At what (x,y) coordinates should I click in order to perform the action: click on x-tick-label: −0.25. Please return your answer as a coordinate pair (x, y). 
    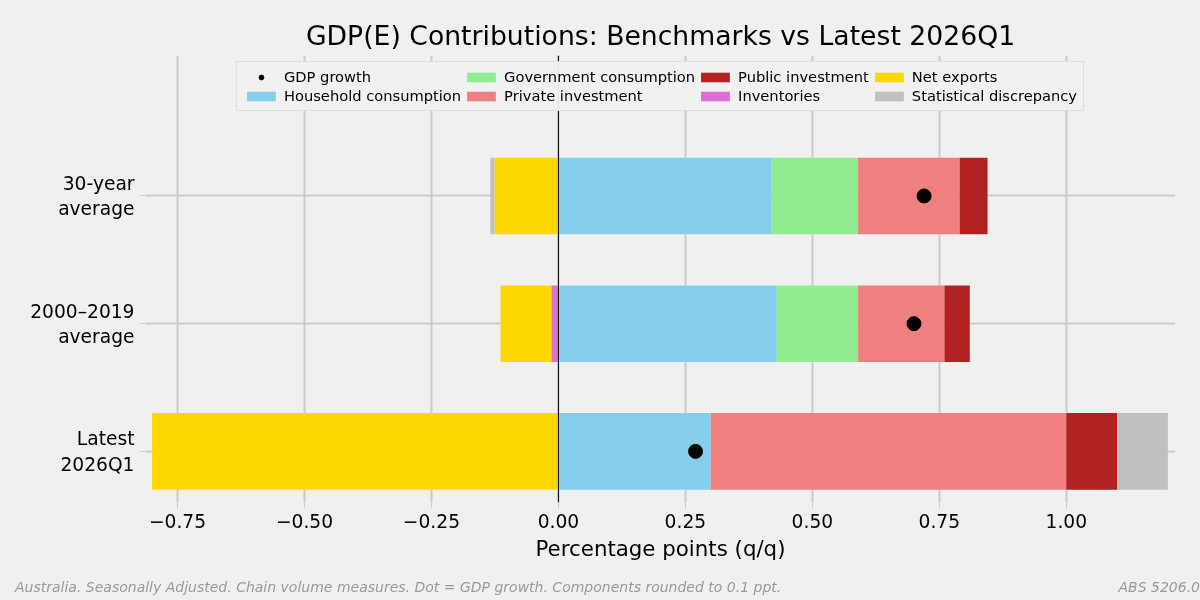
    Looking at the image, I should click on (431, 521).